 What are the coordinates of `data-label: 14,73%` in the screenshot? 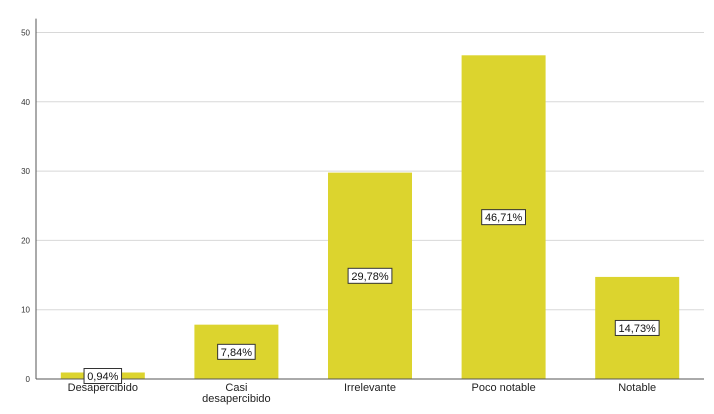 It's located at (638, 329).